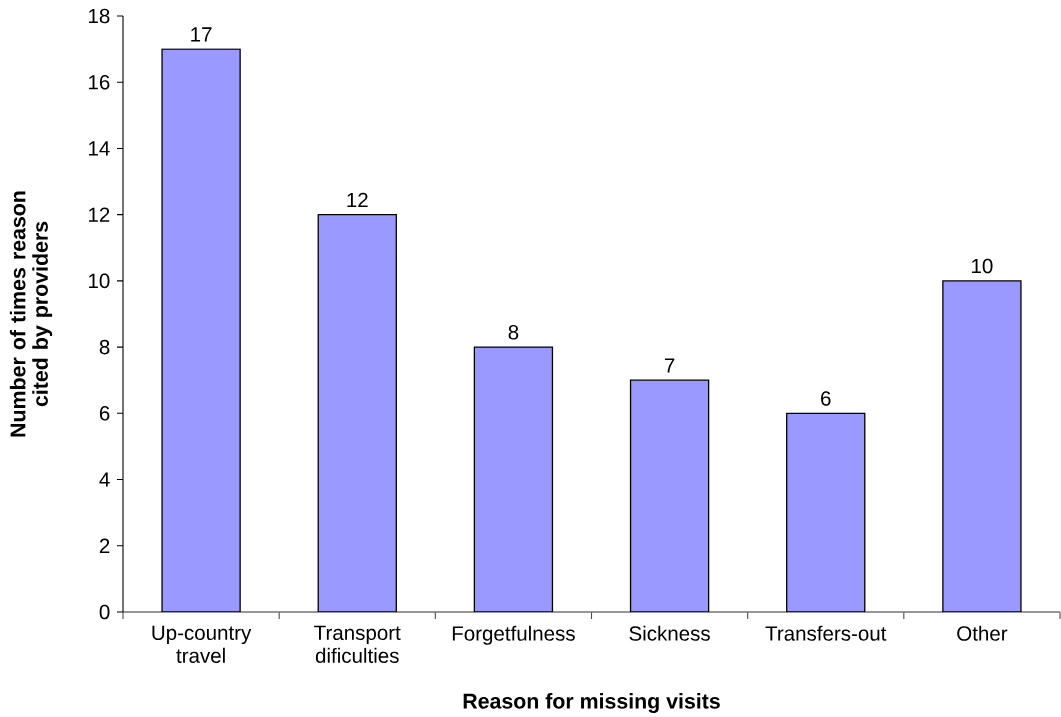 The height and width of the screenshot is (717, 1061). What do you see at coordinates (99, 148) in the screenshot?
I see `y-tick-label: 14` at bounding box center [99, 148].